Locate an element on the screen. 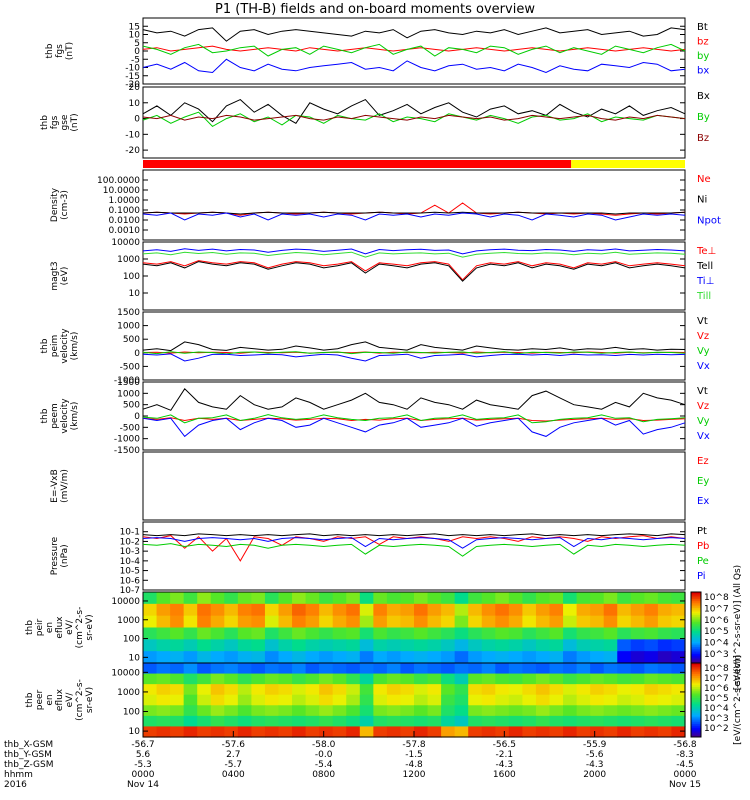 The height and width of the screenshot is (800, 750). x-axis-value: -5.6 is located at coordinates (595, 755).